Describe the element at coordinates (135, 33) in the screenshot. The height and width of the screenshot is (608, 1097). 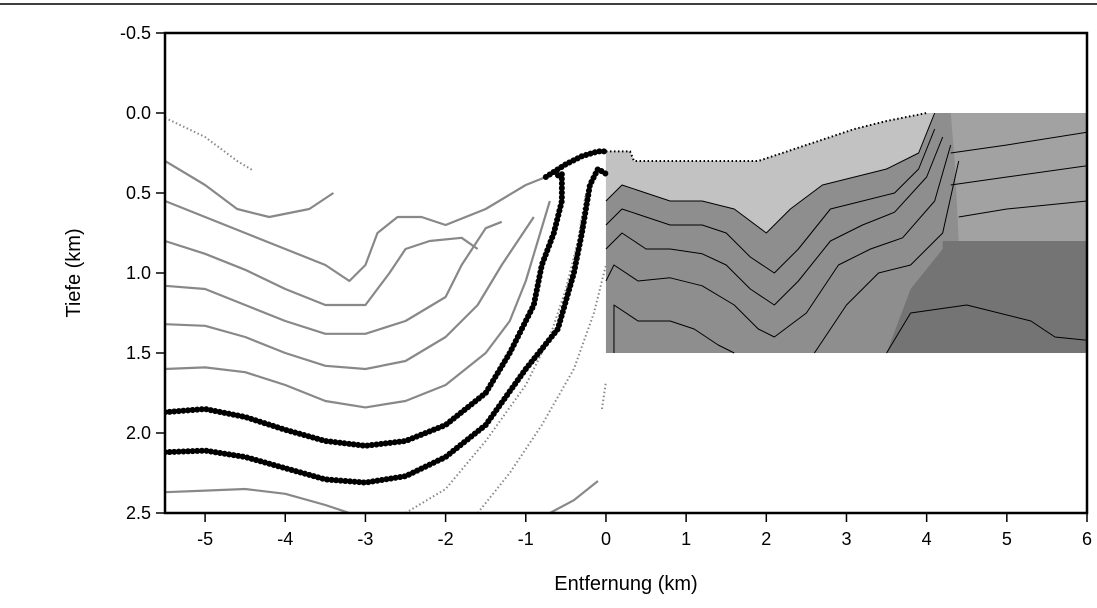
I see `y-tick-label: -0.5` at that location.